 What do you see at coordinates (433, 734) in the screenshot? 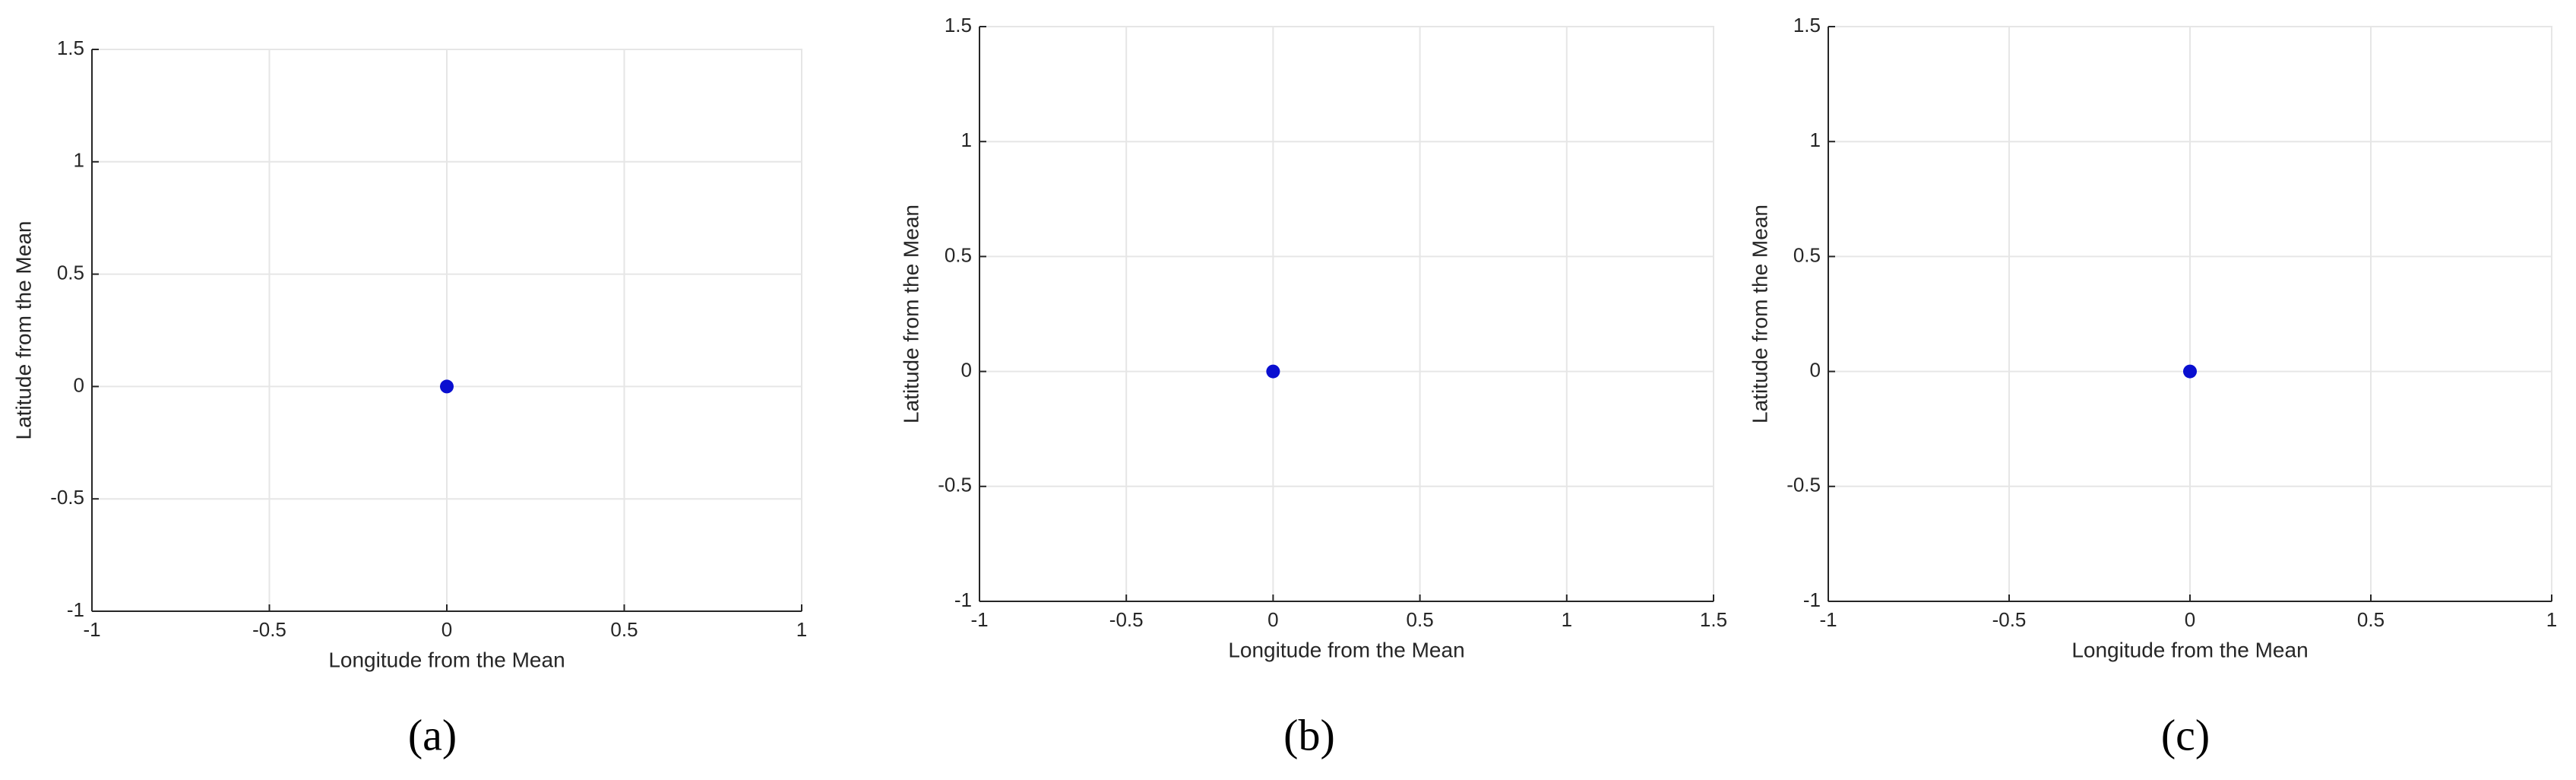
I see `caption: (a)` at bounding box center [433, 734].